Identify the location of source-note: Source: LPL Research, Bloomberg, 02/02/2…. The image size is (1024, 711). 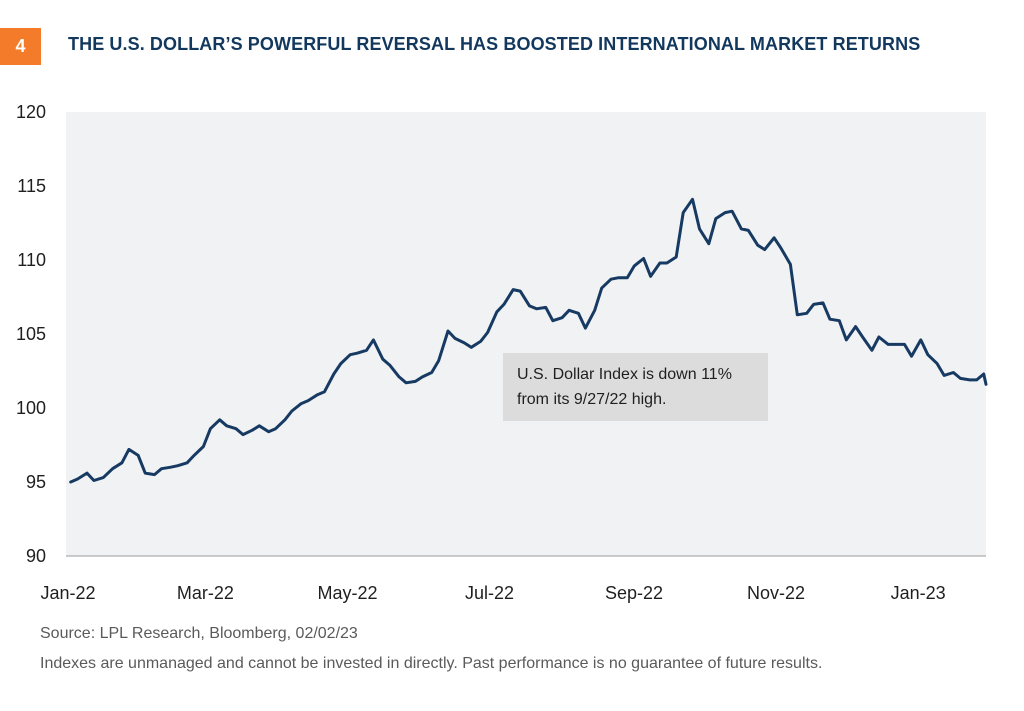
(199, 633).